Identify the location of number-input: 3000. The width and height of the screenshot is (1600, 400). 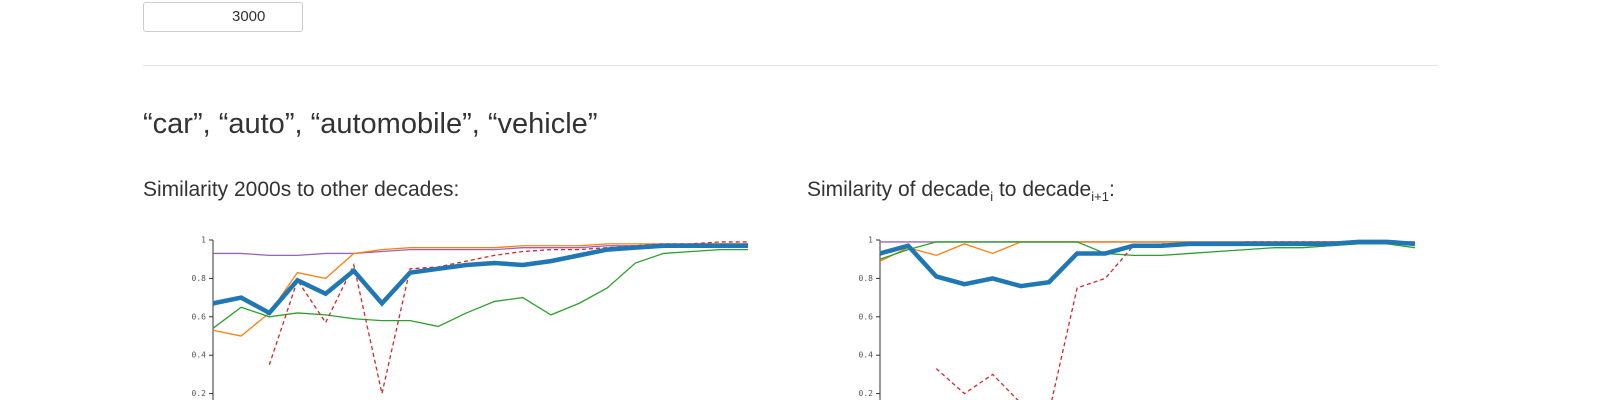
(223, 17).